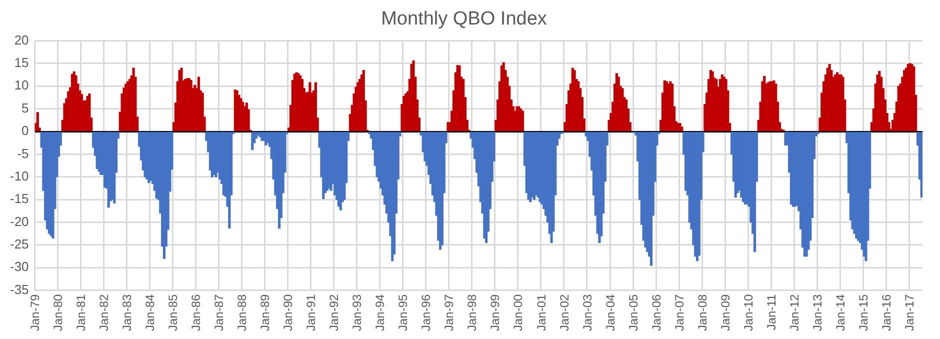 The height and width of the screenshot is (339, 940). What do you see at coordinates (104, 313) in the screenshot?
I see `x-tick-label: Jan-82` at bounding box center [104, 313].